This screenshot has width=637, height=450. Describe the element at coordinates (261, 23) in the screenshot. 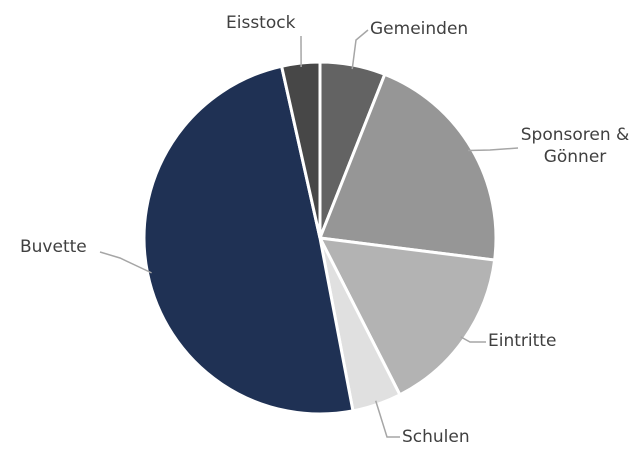

I see `slice-label: Eisstock` at that location.